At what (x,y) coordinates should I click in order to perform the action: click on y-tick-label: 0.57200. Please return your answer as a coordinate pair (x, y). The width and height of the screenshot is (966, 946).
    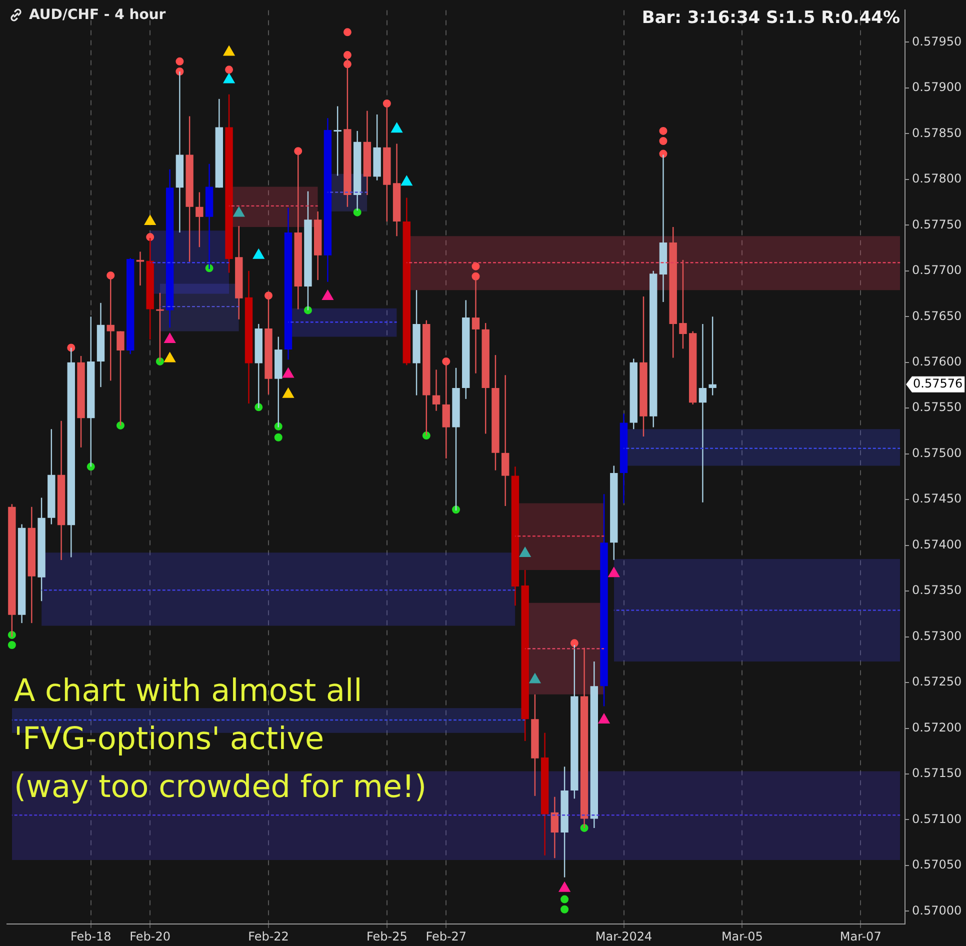
    Looking at the image, I should click on (937, 727).